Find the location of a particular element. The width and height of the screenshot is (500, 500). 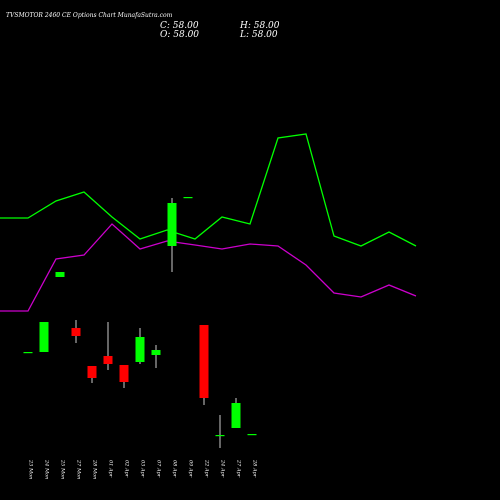

close-readout: C: 58.00 is located at coordinates (179, 26).